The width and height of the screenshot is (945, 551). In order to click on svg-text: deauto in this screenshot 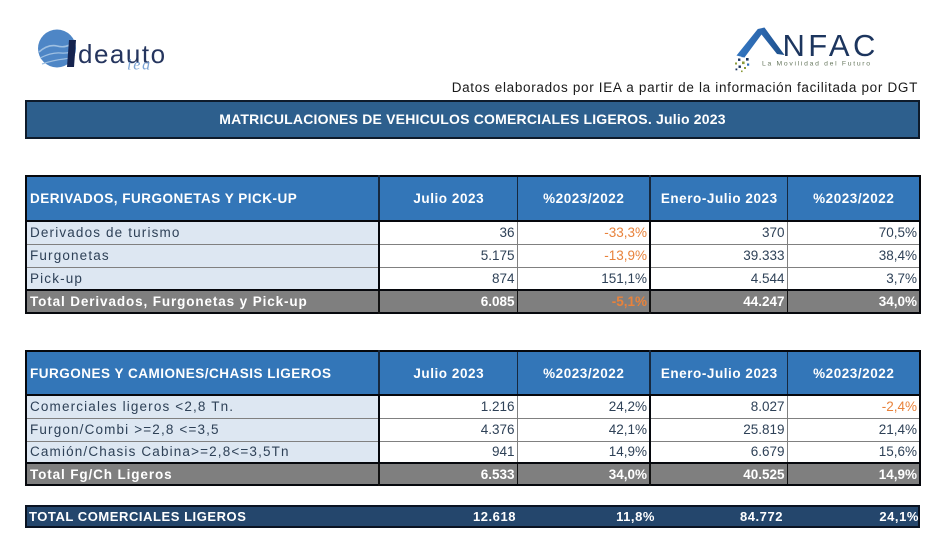, I will do `click(122, 54)`.